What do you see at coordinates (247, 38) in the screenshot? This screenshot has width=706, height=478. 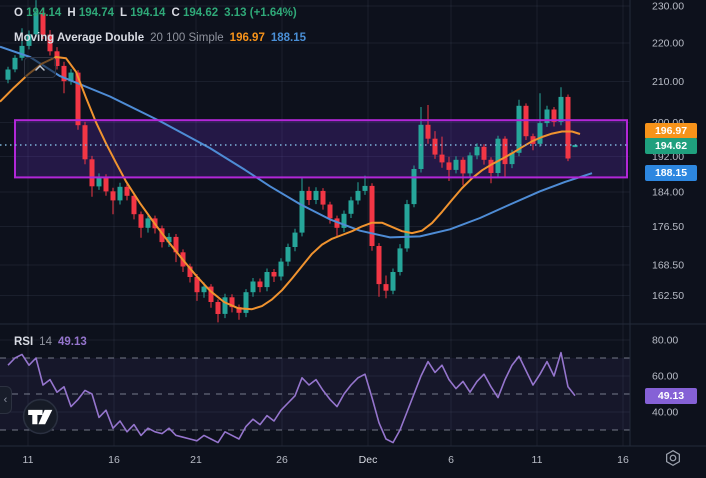 I see `ma20-value: 196.97` at bounding box center [247, 38].